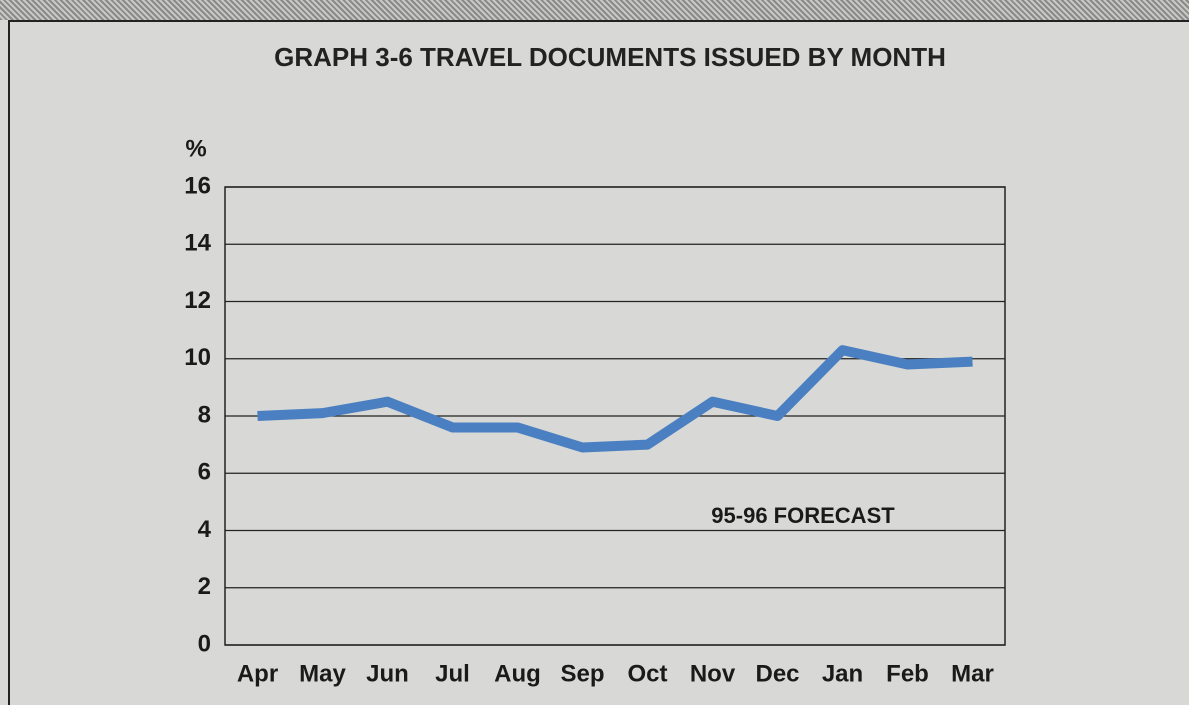 This screenshot has height=705, width=1189. Describe the element at coordinates (803, 515) in the screenshot. I see `annotation: 95-96 FORECAST` at that location.